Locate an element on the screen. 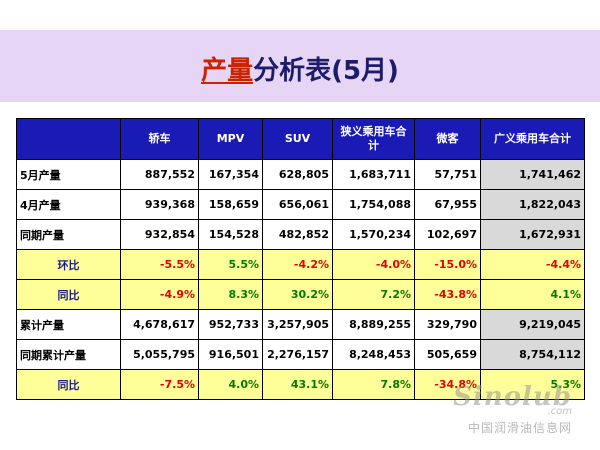  table-cell: 5,055,795 is located at coordinates (159, 354).